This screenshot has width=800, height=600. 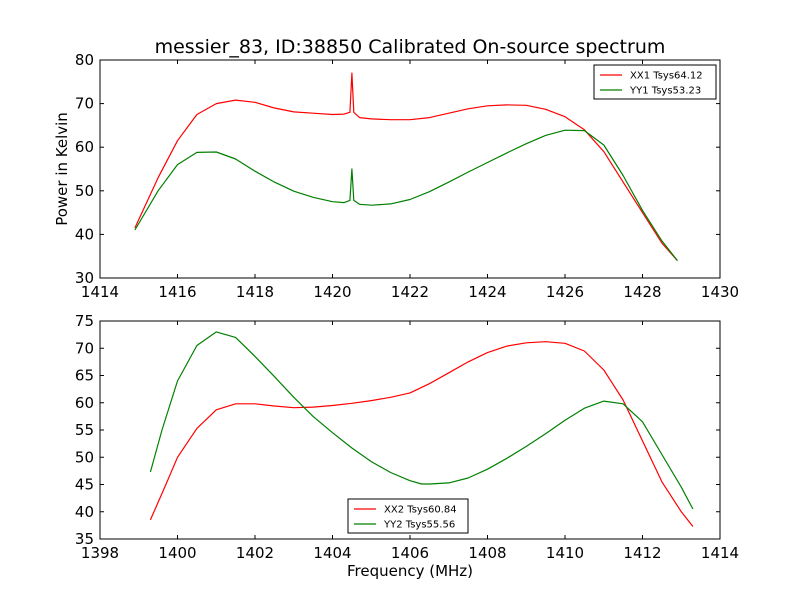 I want to click on x-tick-label: 1398, so click(x=100, y=553).